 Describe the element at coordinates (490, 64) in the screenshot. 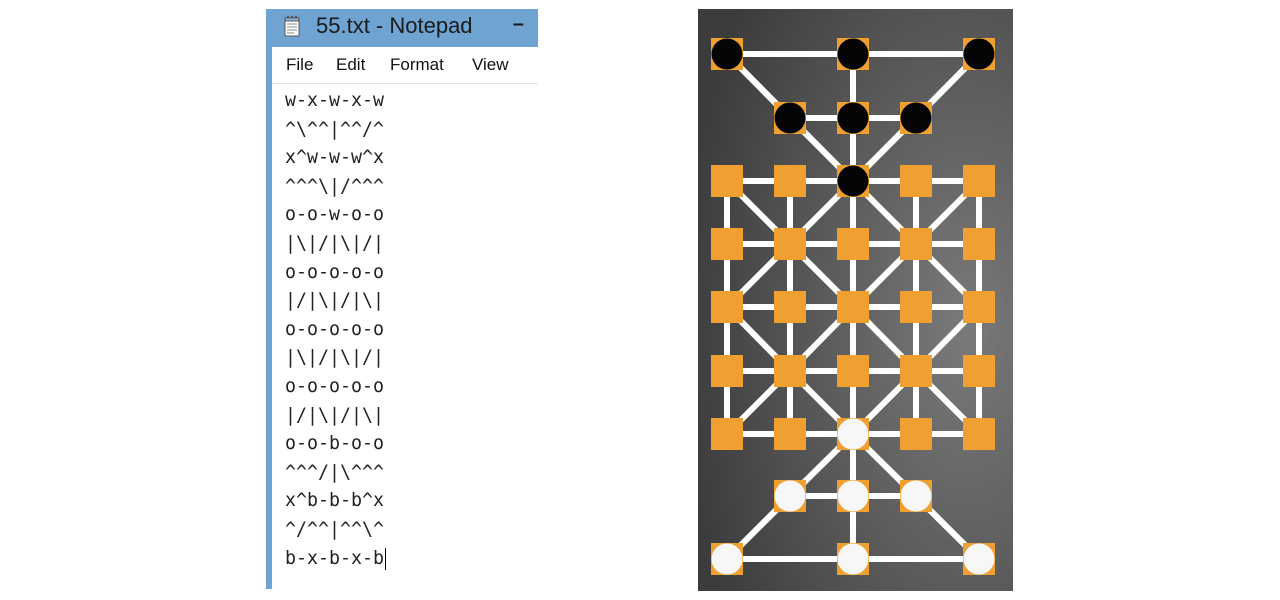

I see `menu-view: View` at that location.